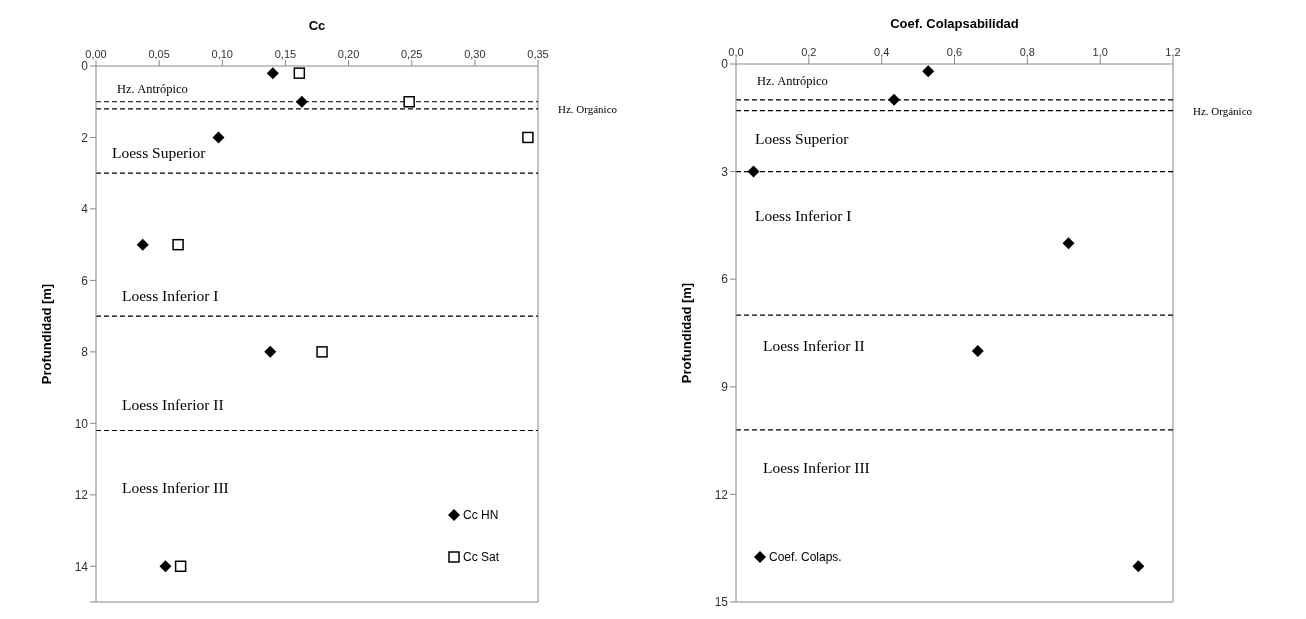 The image size is (1306, 619). I want to click on y-tick-label: 4, so click(85, 209).